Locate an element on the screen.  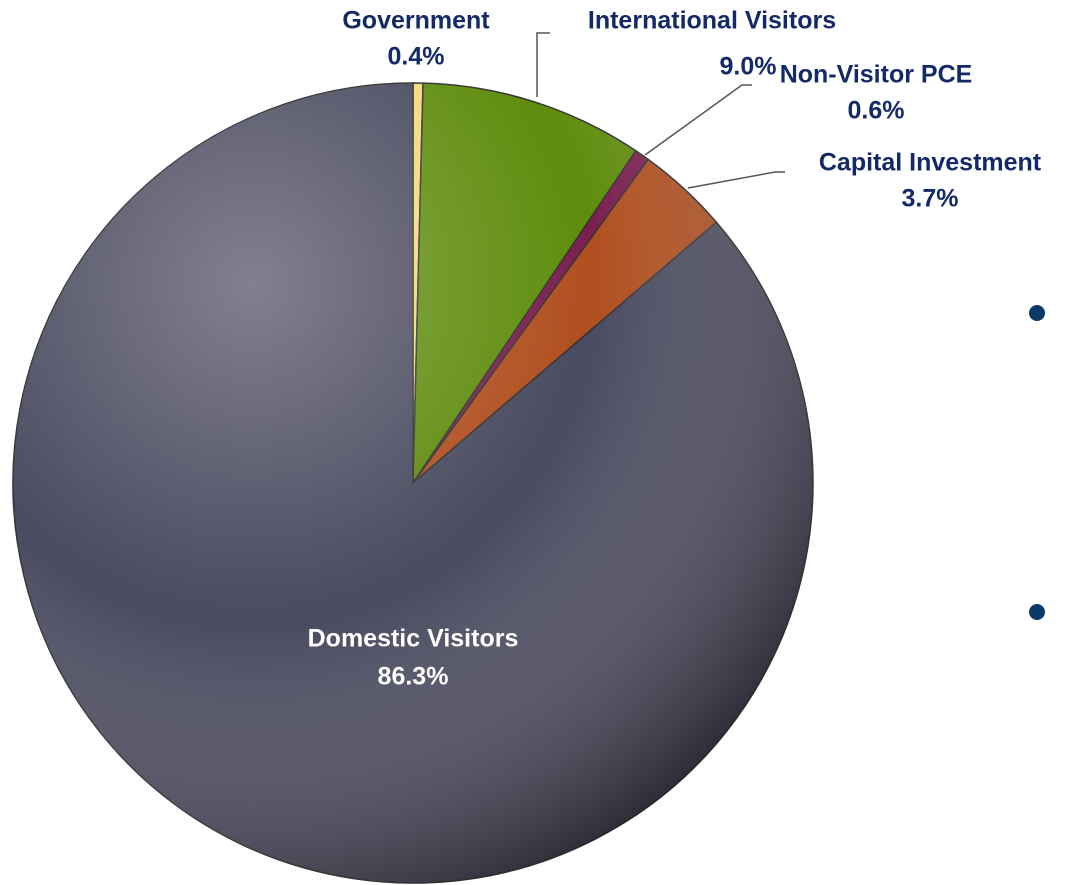
slice-label: Domestic Visitors is located at coordinates (413, 639).